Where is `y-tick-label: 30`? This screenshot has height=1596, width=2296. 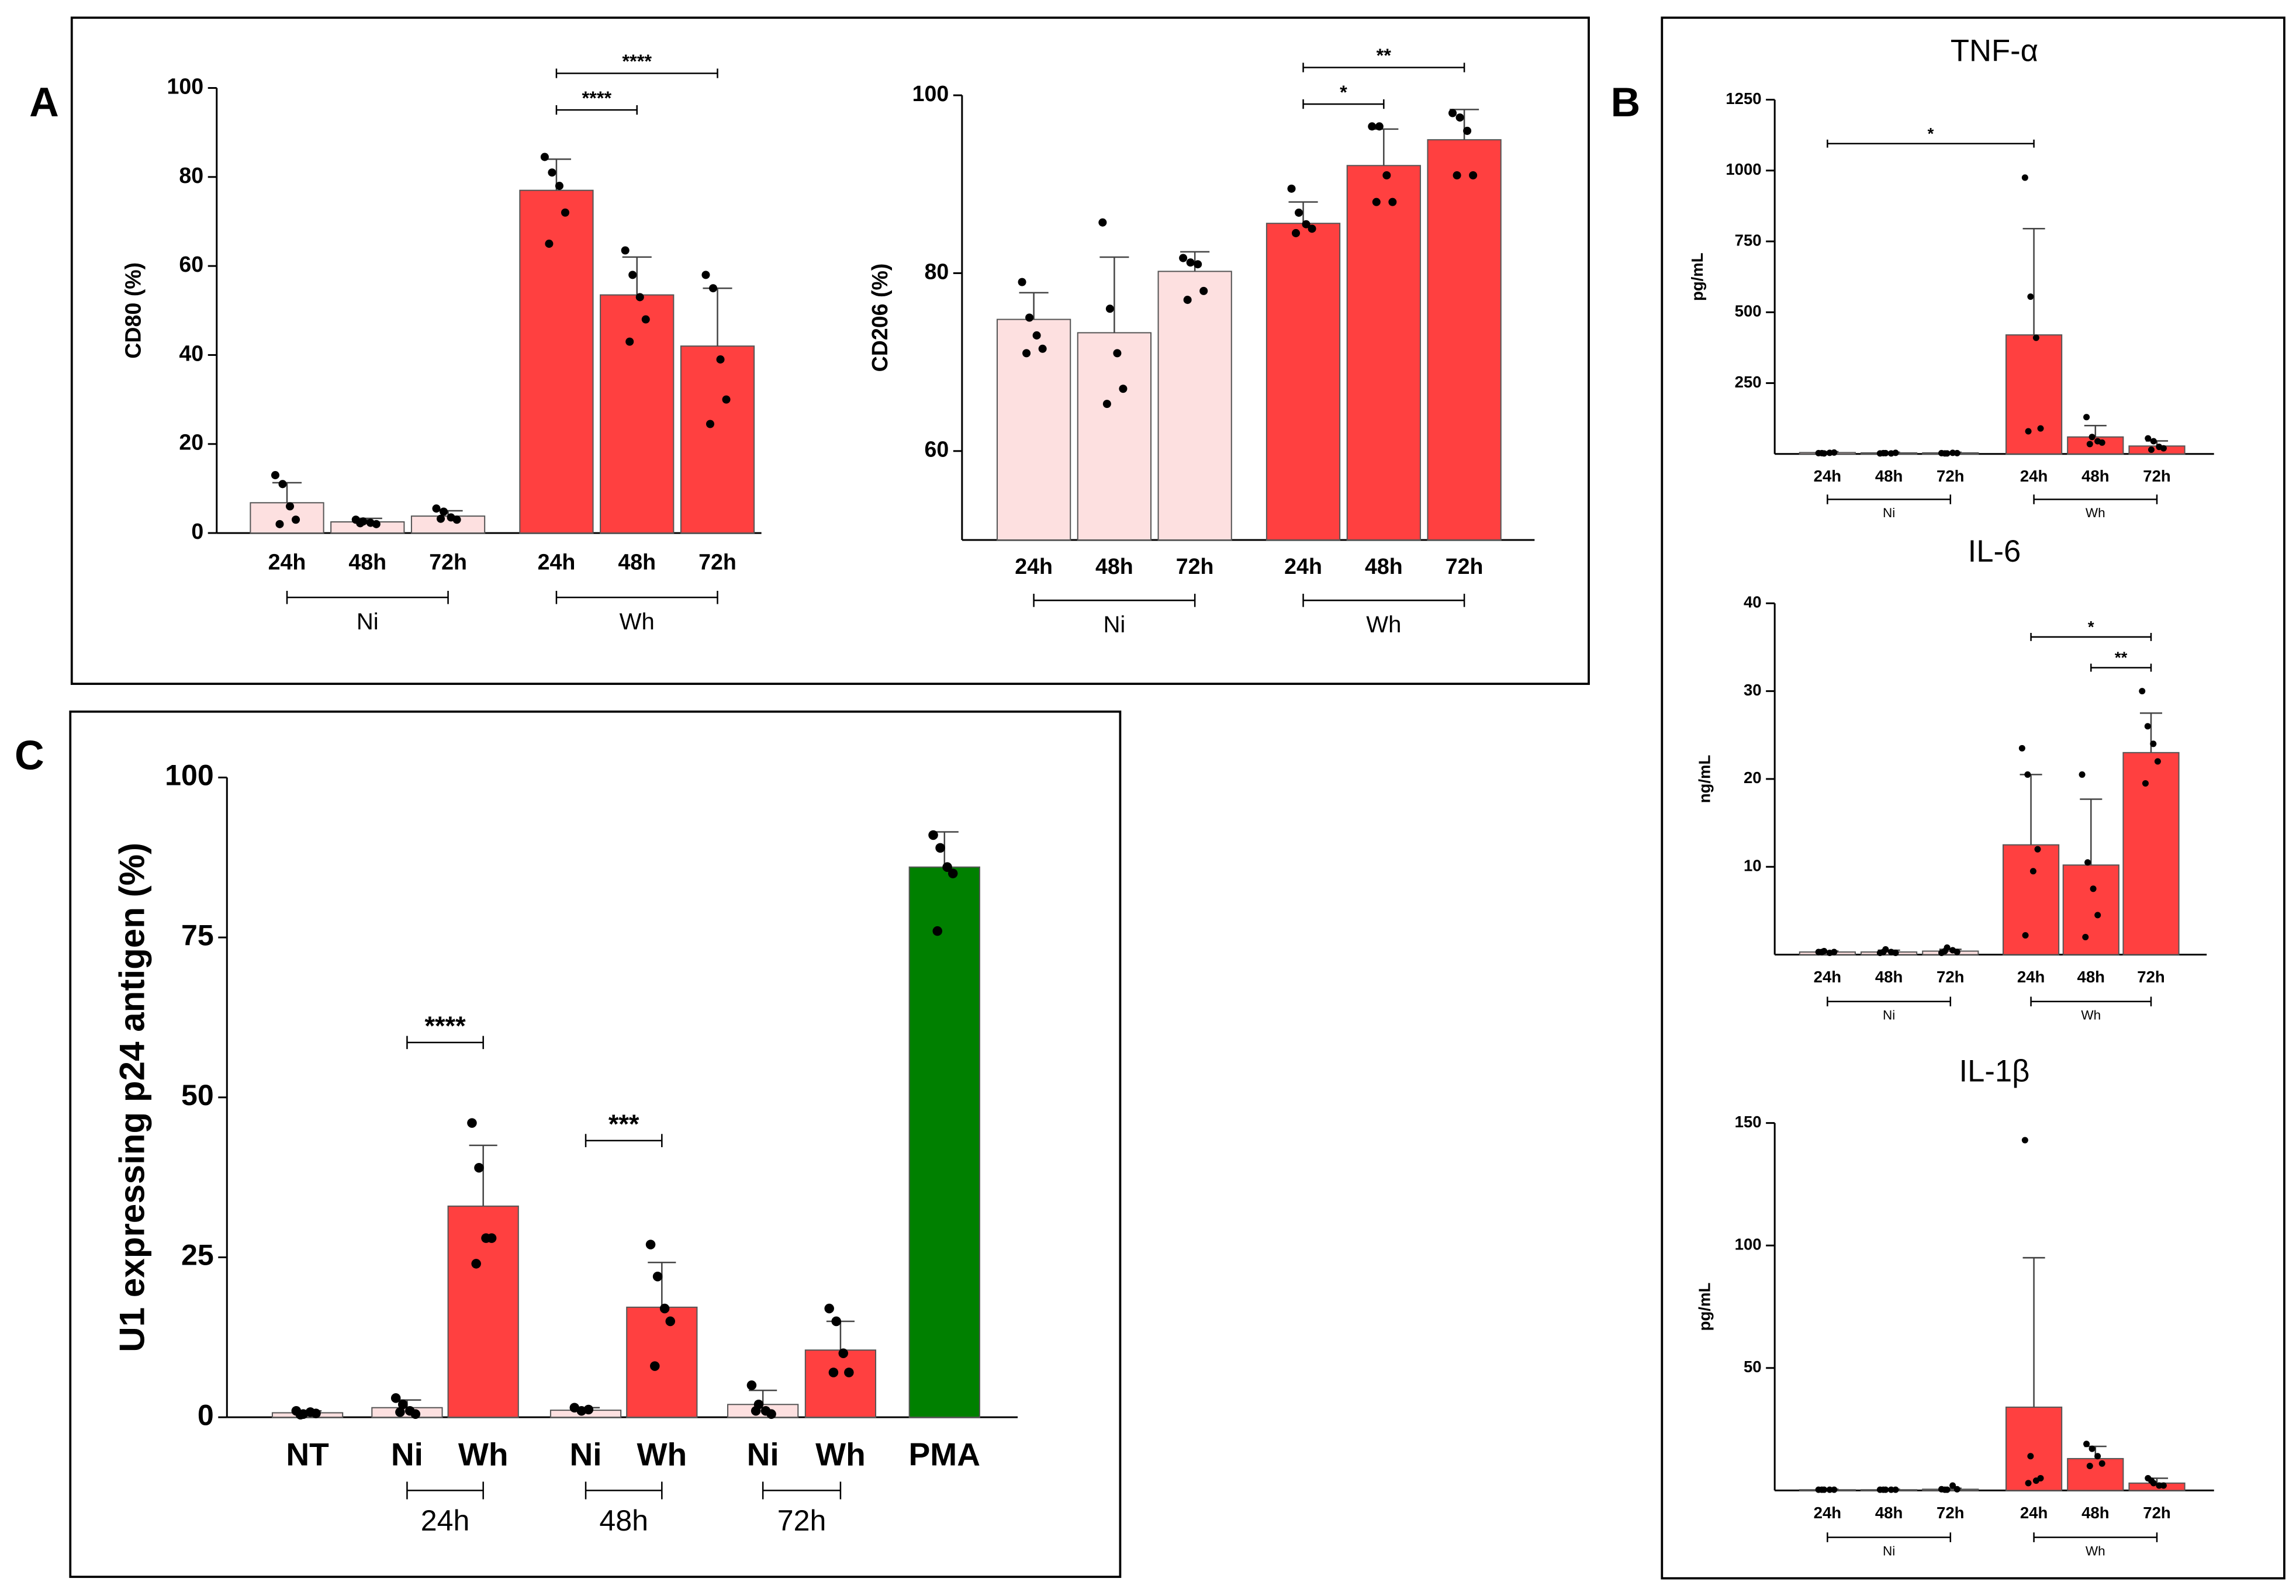 y-tick-label: 30 is located at coordinates (1753, 690).